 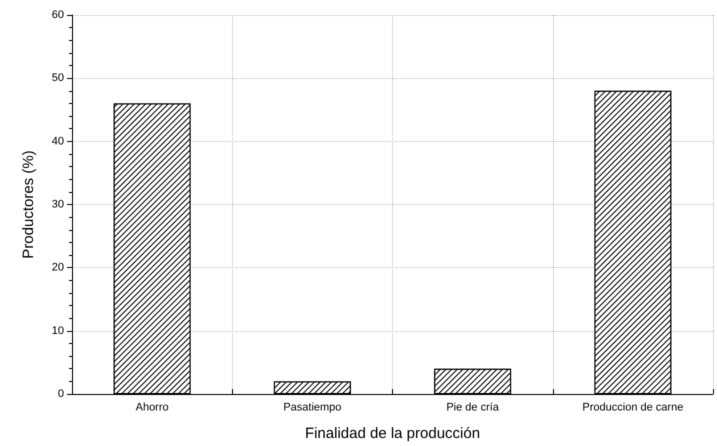 I want to click on x-tick-label: Produccion de carne, so click(x=633, y=408).